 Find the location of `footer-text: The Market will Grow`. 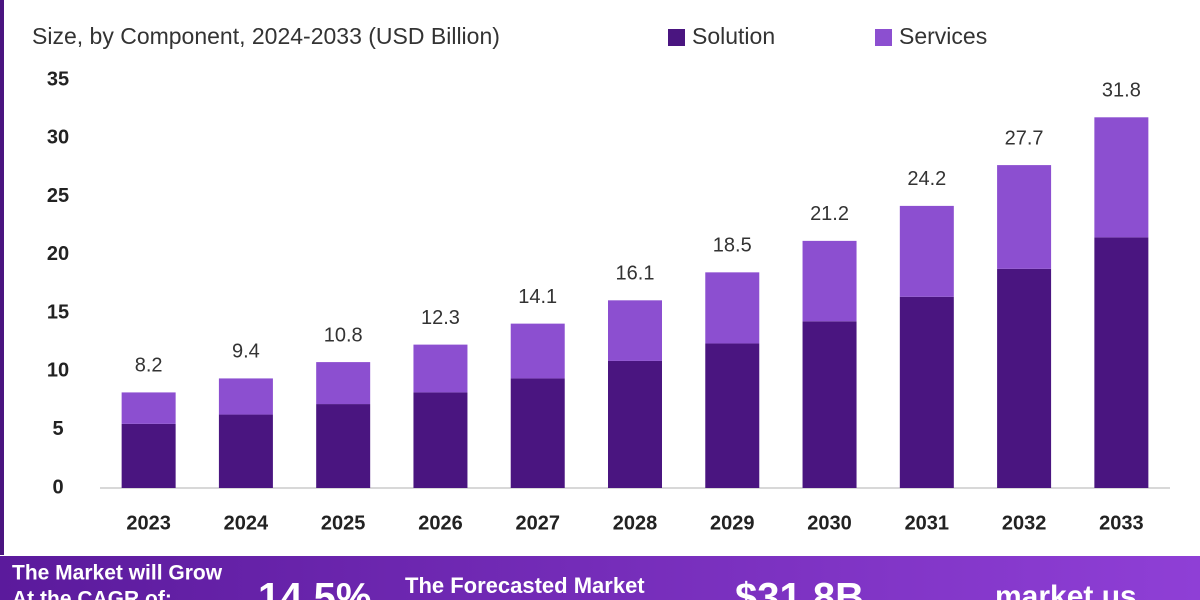

footer-text: The Market will Grow is located at coordinates (117, 573).